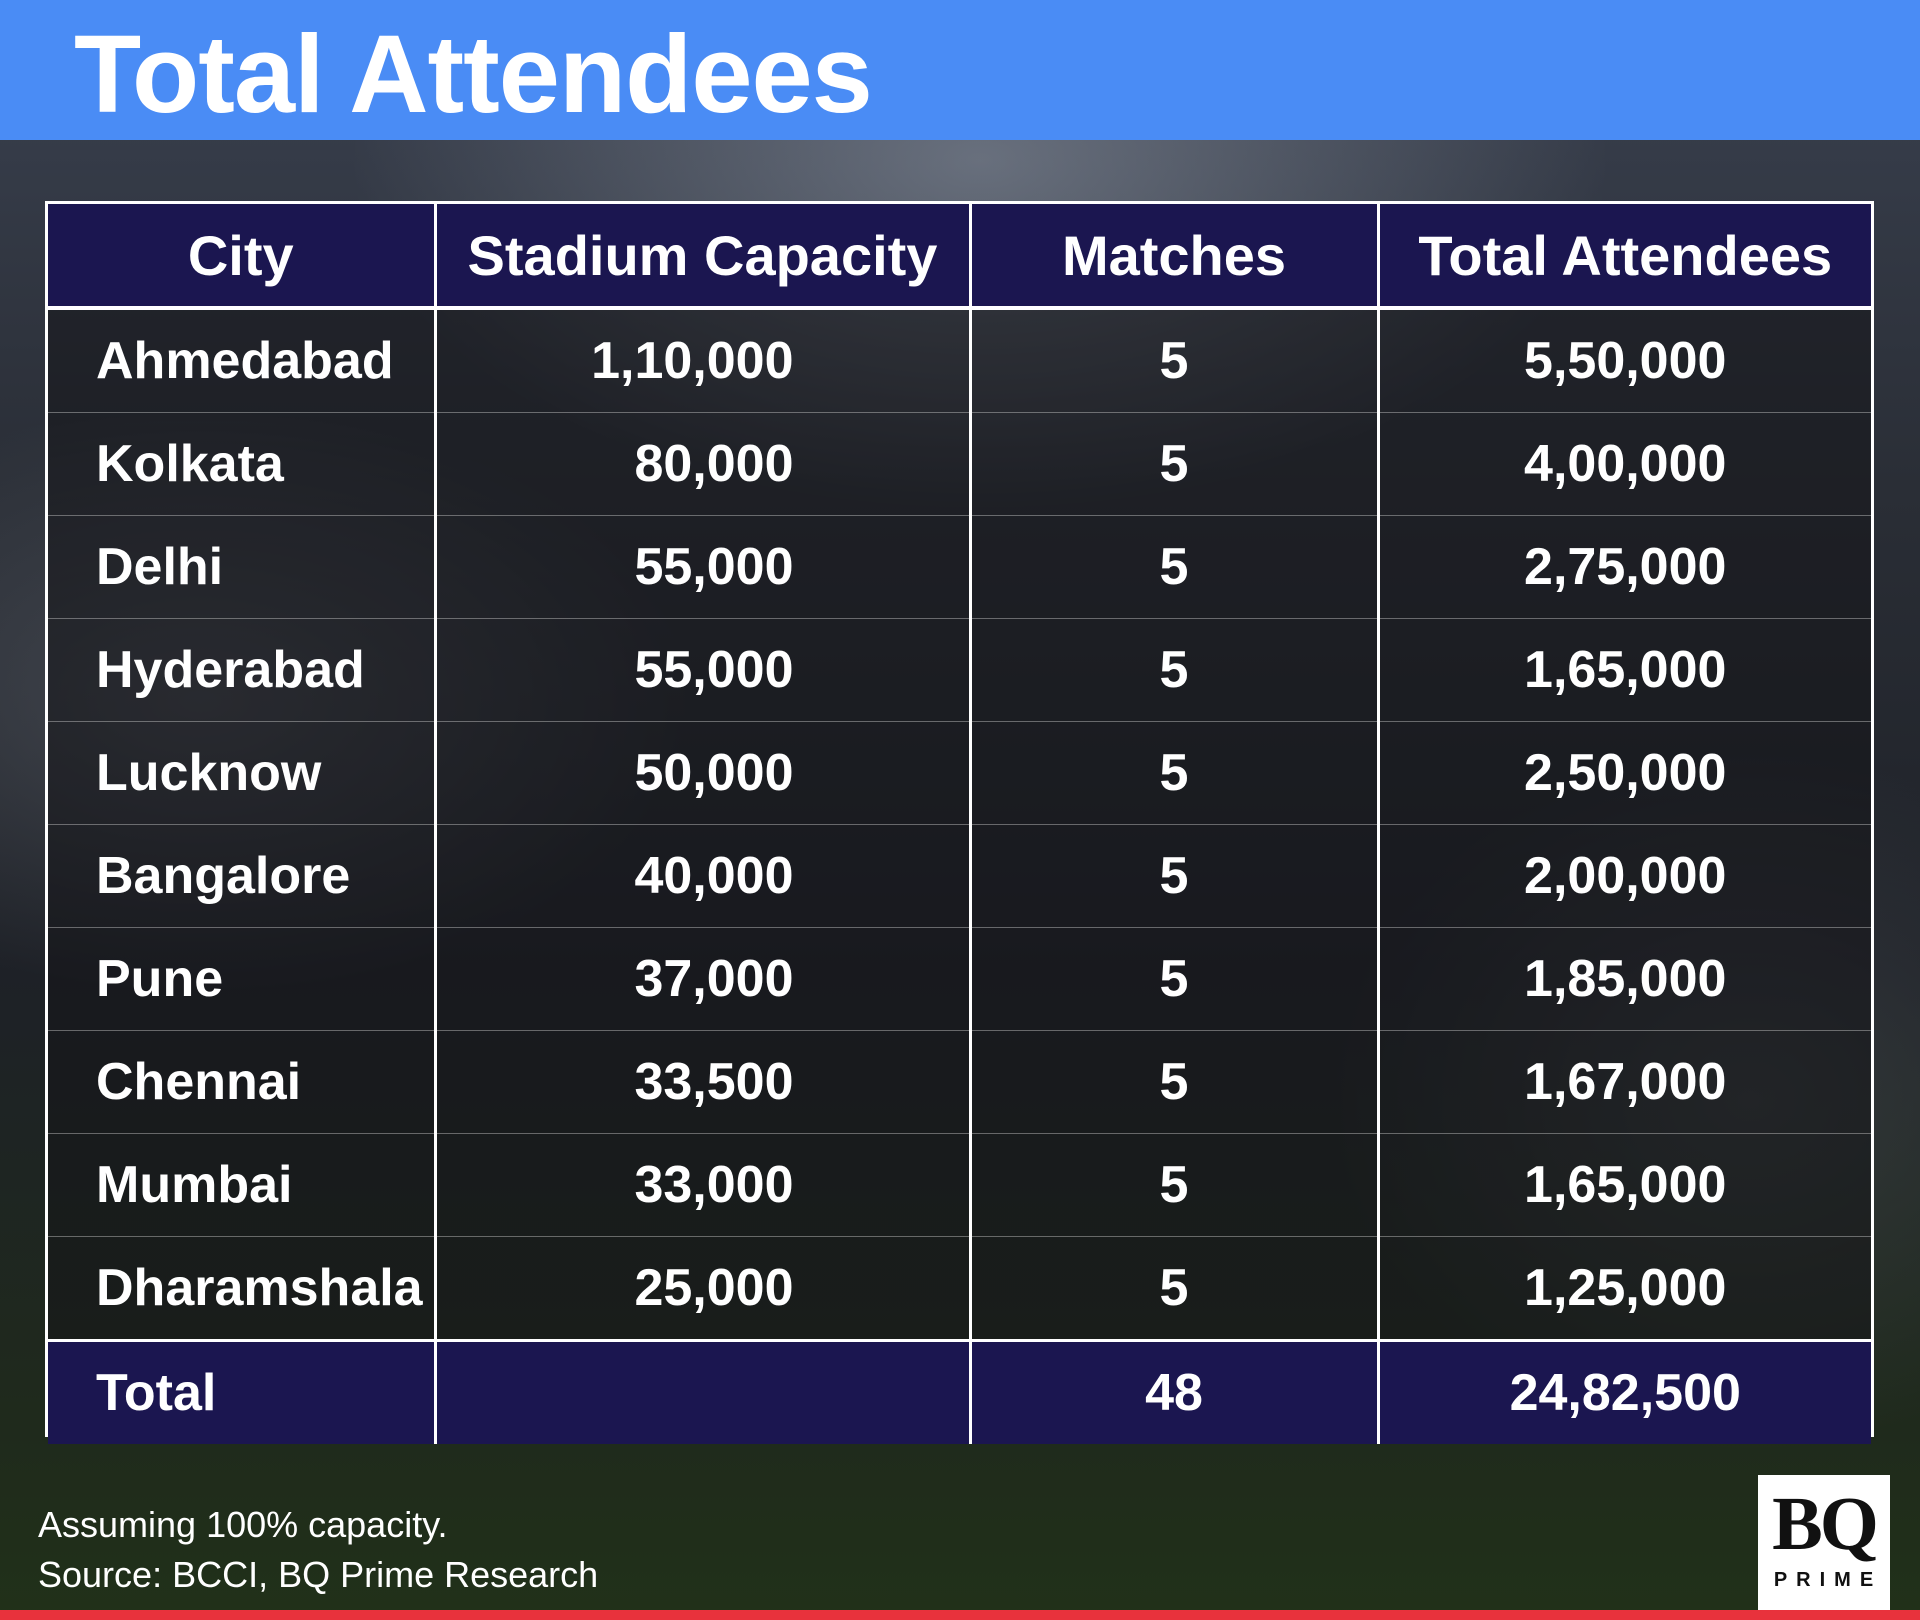 The image size is (1920, 1620). I want to click on capacity-cell: 25,000, so click(701, 1288).